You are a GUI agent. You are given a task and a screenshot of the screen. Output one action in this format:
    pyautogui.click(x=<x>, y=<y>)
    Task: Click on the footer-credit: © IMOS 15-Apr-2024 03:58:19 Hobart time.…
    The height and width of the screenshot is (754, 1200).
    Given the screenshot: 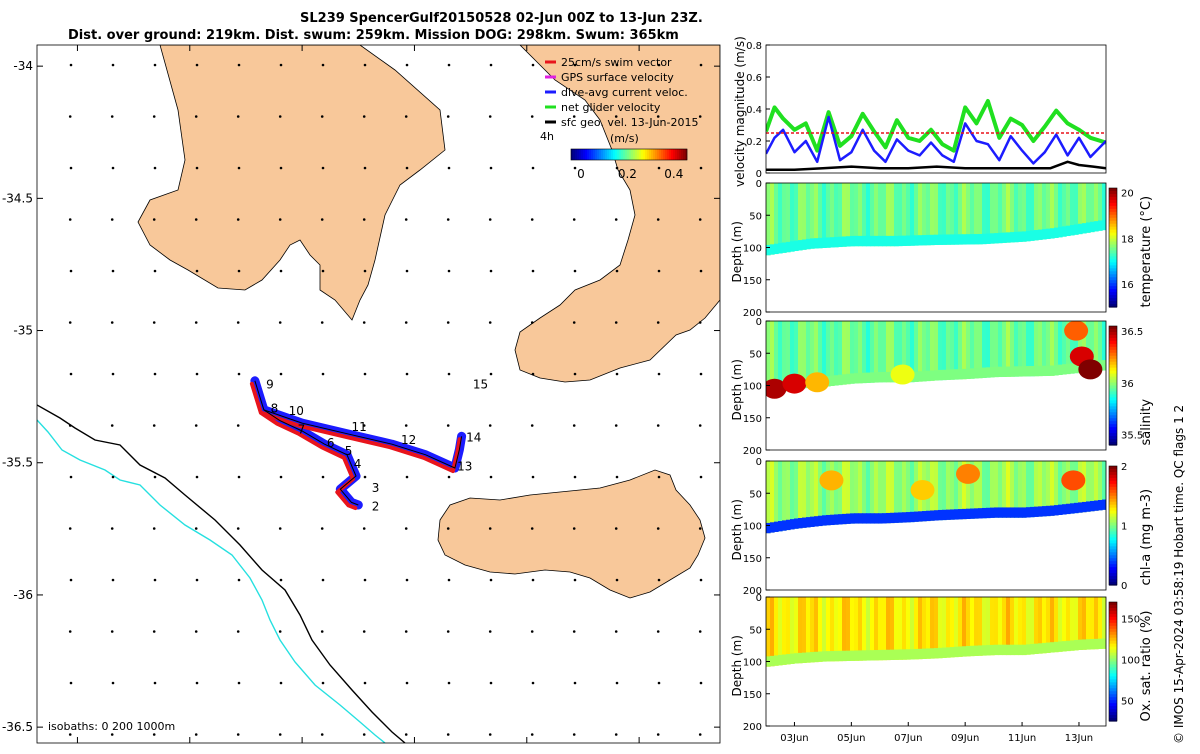 What is the action you would take?
    pyautogui.click(x=1179, y=574)
    